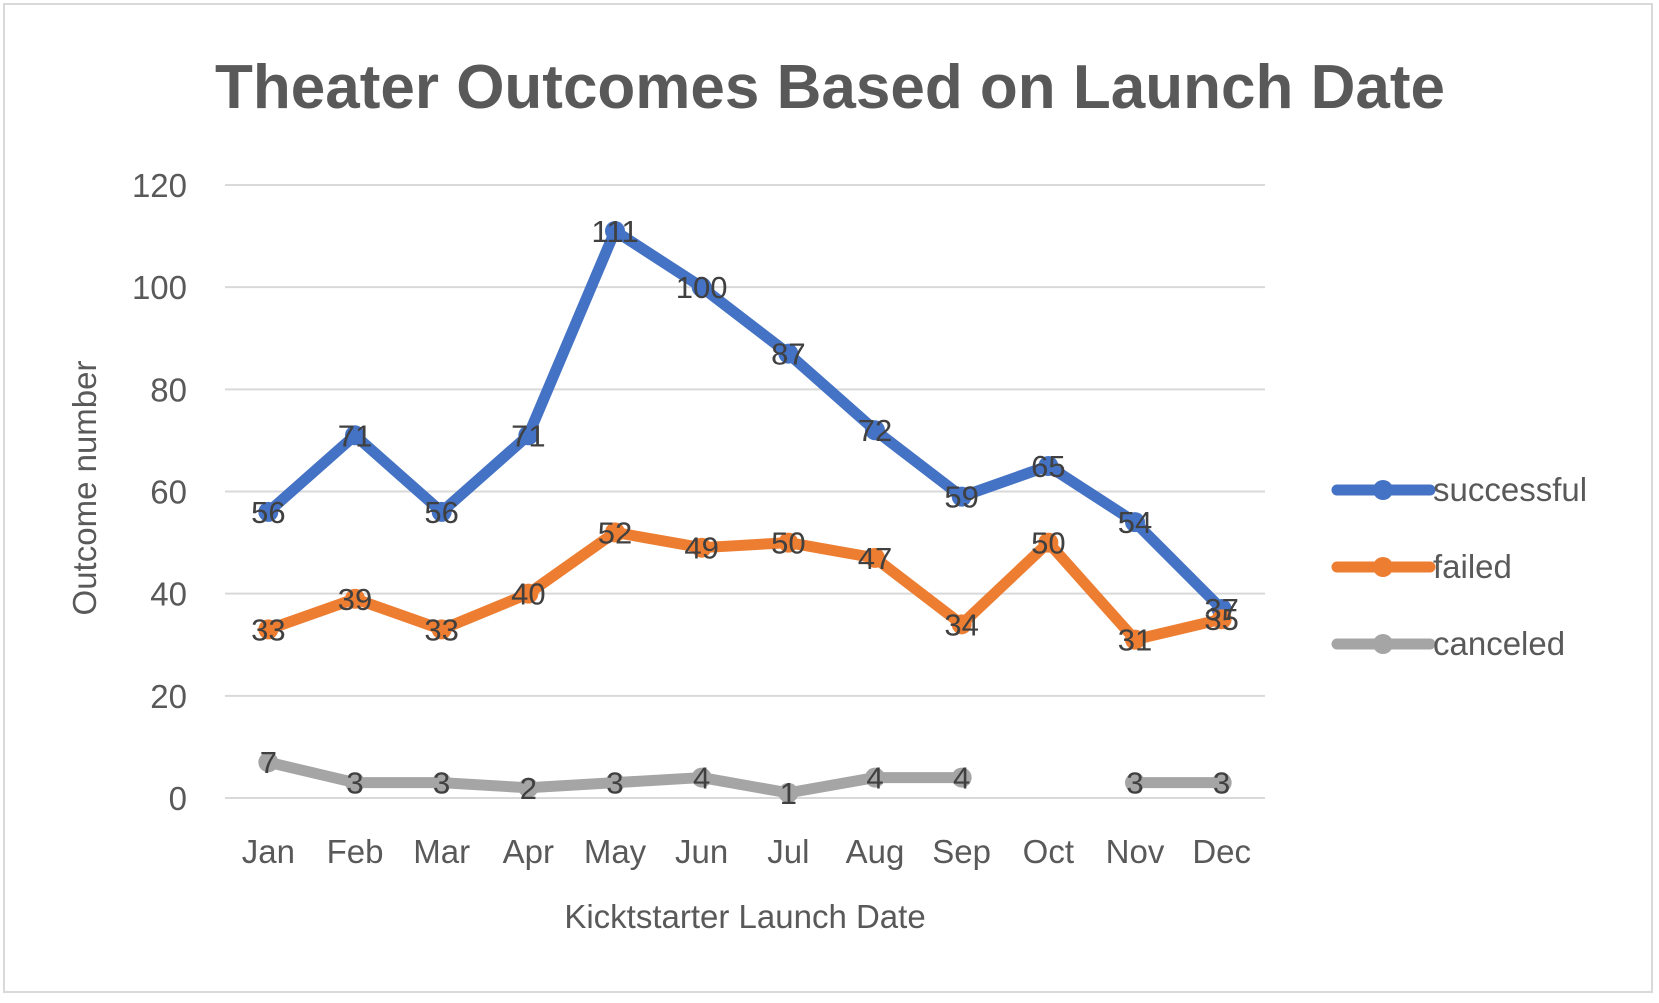 This screenshot has width=1659, height=1003. What do you see at coordinates (1499, 643) in the screenshot?
I see `legend-label: canceled` at bounding box center [1499, 643].